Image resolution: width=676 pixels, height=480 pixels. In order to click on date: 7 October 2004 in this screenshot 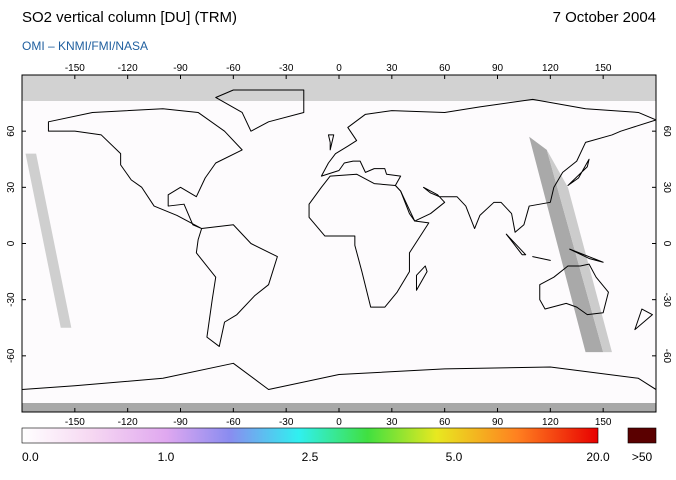, I will do `click(604, 17)`.